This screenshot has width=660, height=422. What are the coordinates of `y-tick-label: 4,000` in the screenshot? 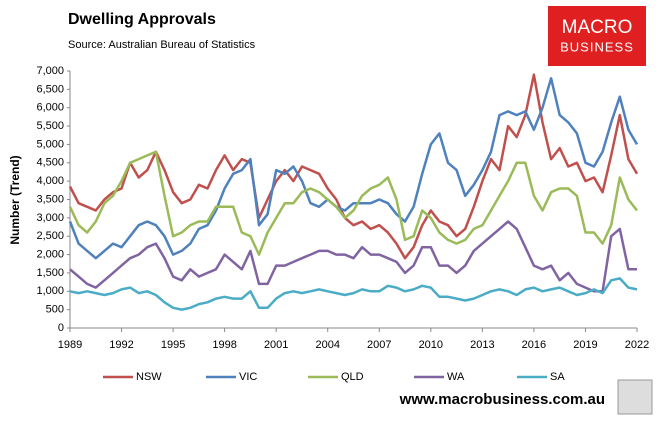 It's located at (50, 181).